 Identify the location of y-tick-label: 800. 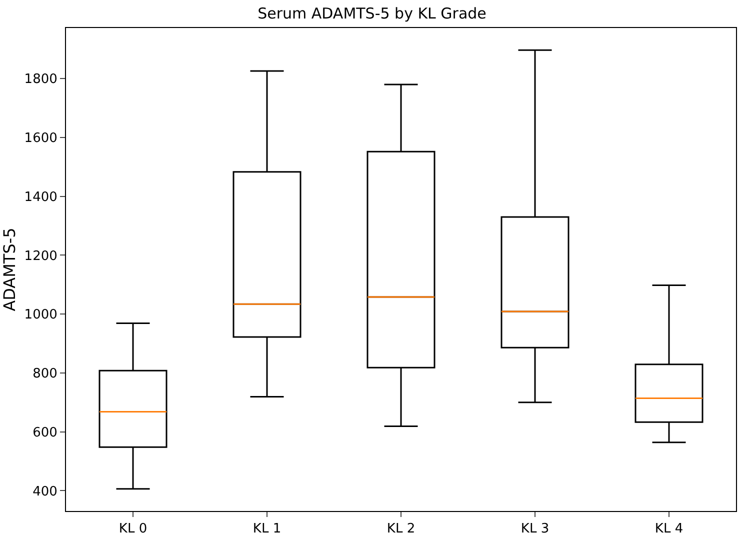
(45, 374).